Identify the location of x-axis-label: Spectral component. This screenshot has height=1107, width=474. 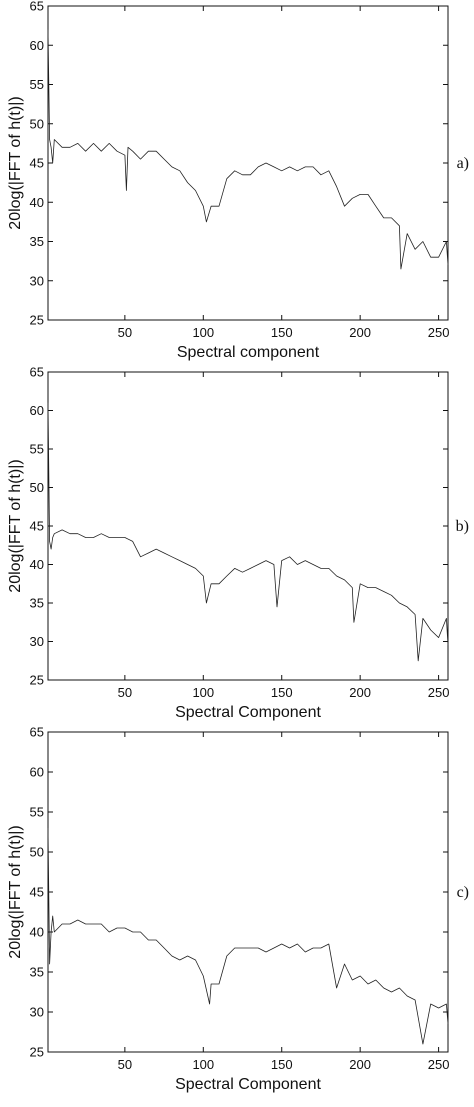
(248, 352).